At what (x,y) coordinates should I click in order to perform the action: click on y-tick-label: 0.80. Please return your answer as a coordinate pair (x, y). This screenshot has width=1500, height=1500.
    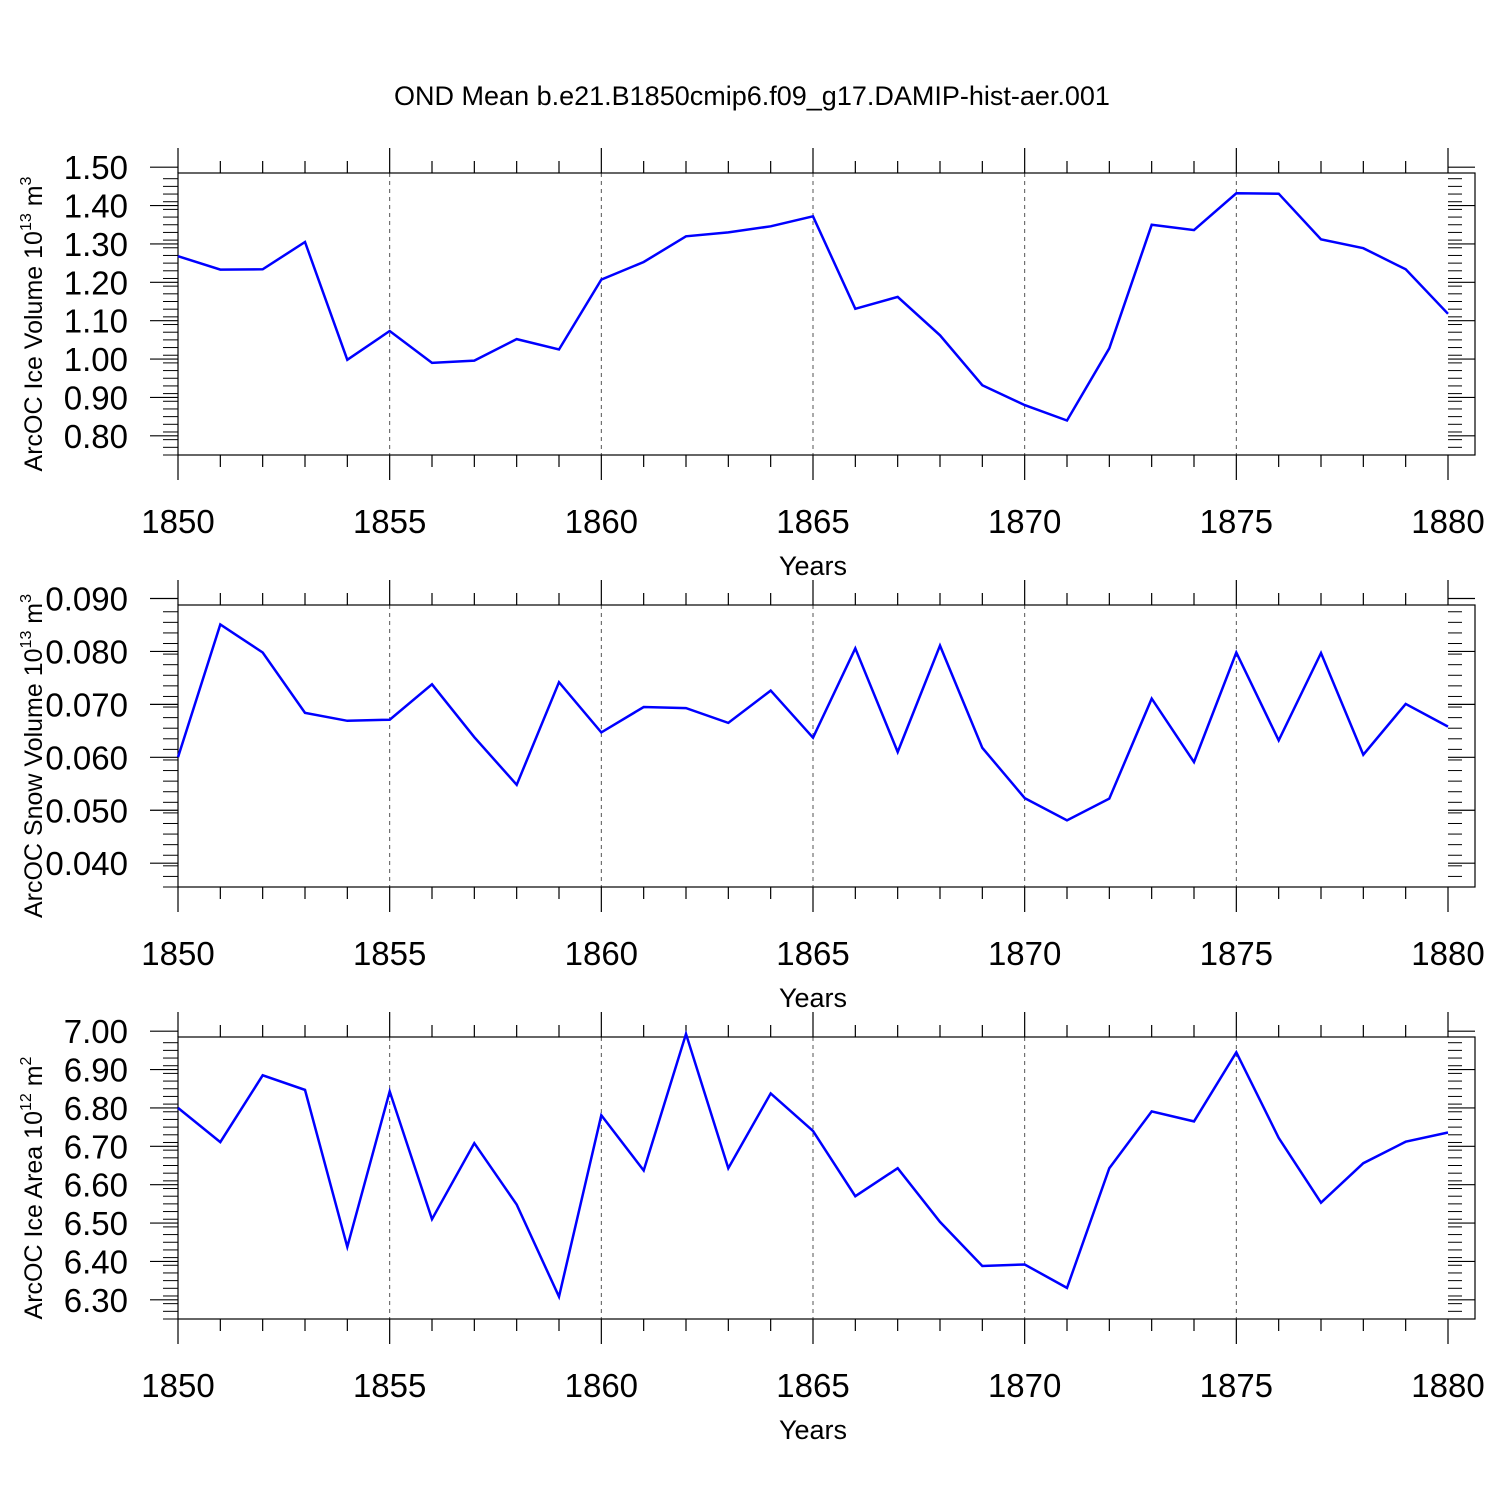
    Looking at the image, I should click on (96, 436).